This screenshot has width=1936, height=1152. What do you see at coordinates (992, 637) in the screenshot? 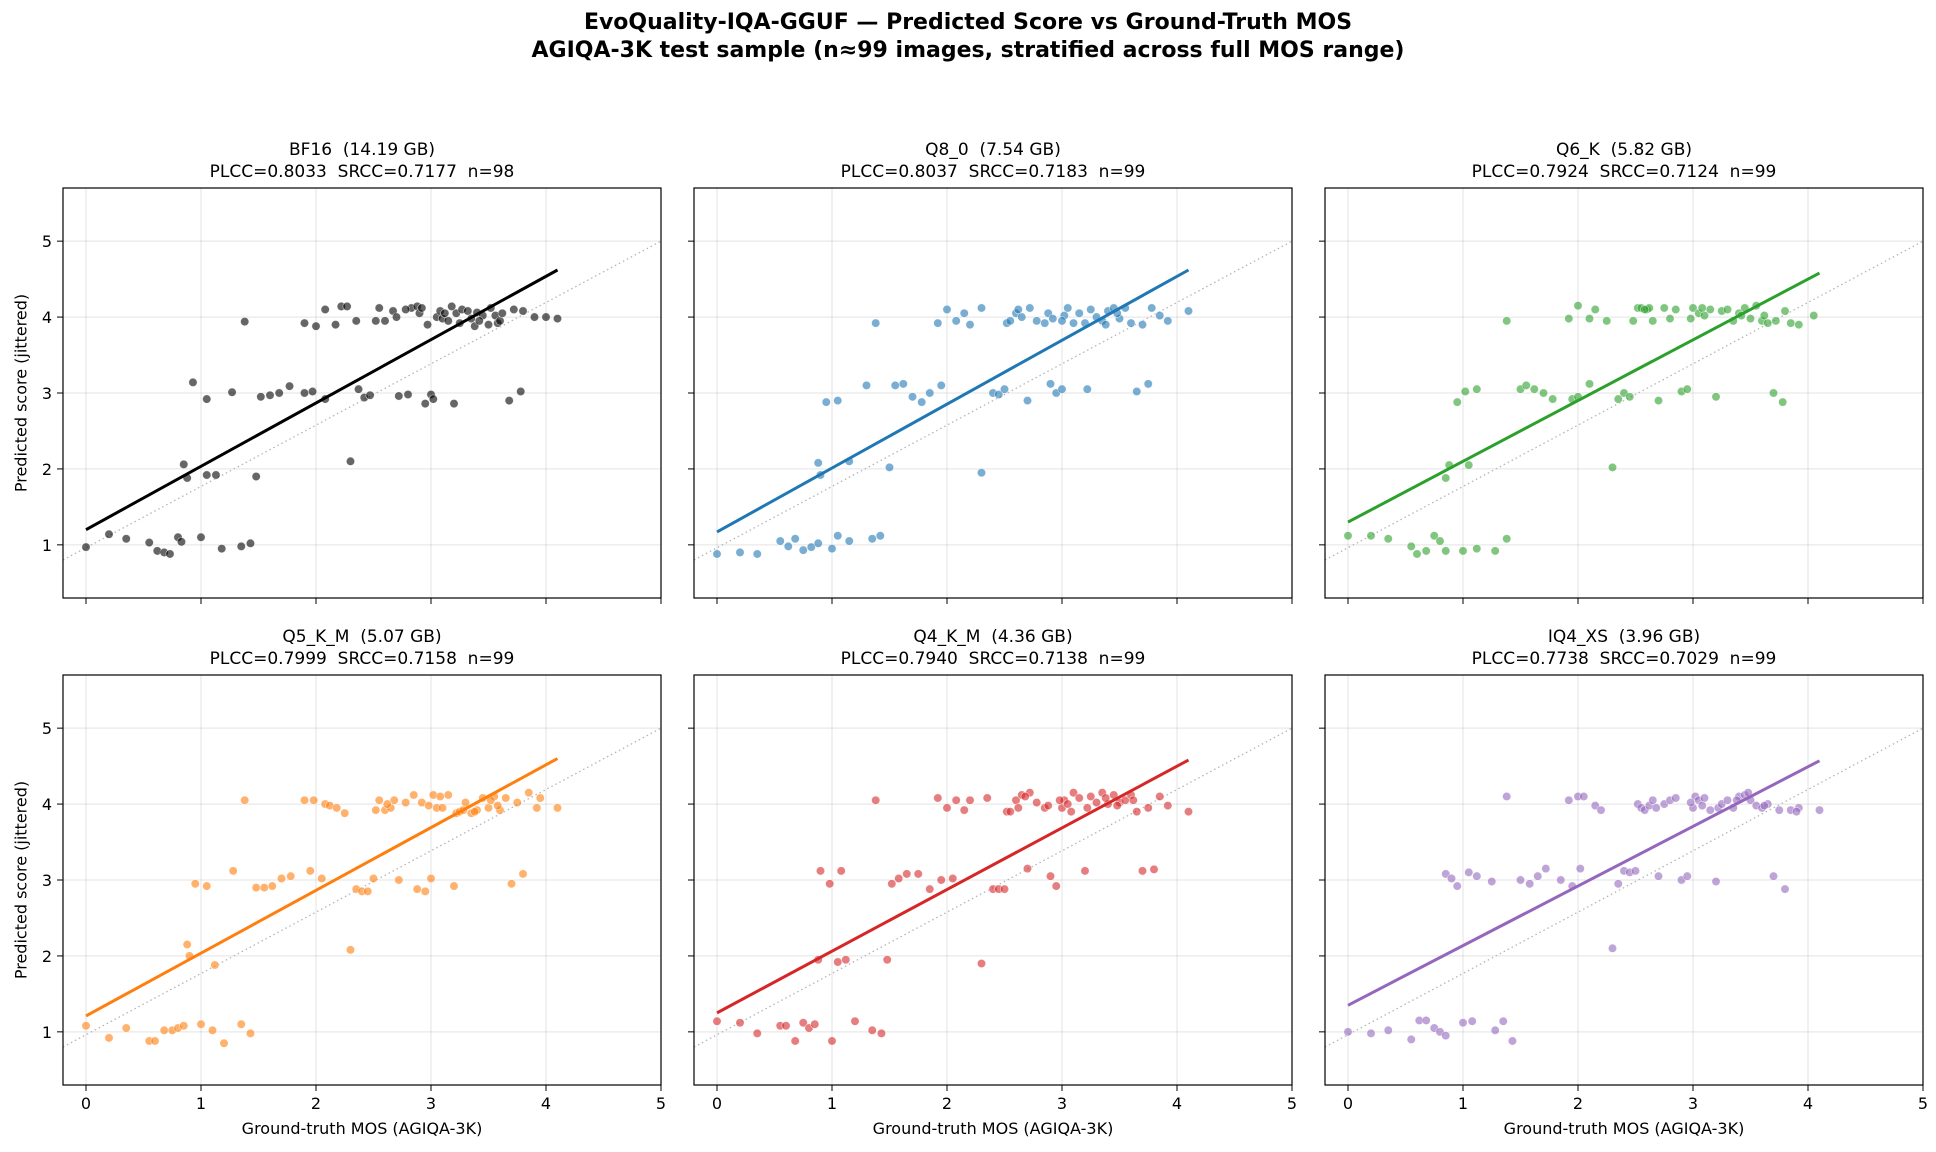
I see `panel-title: Q4_K_M (4.36 GB)` at bounding box center [992, 637].